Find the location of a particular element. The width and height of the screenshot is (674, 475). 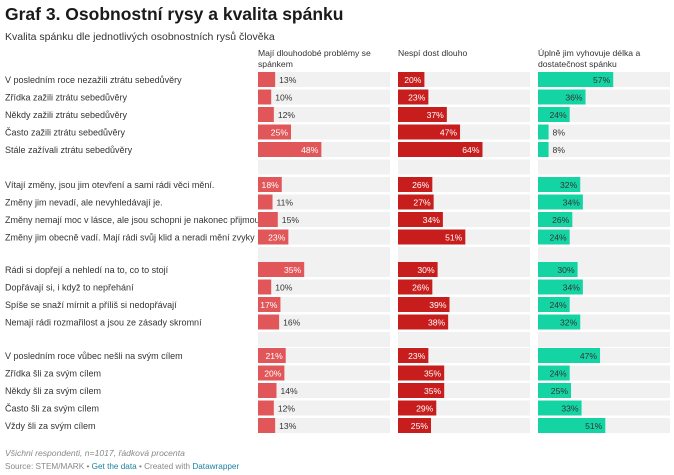

bar-value-label: 30% is located at coordinates (426, 270).